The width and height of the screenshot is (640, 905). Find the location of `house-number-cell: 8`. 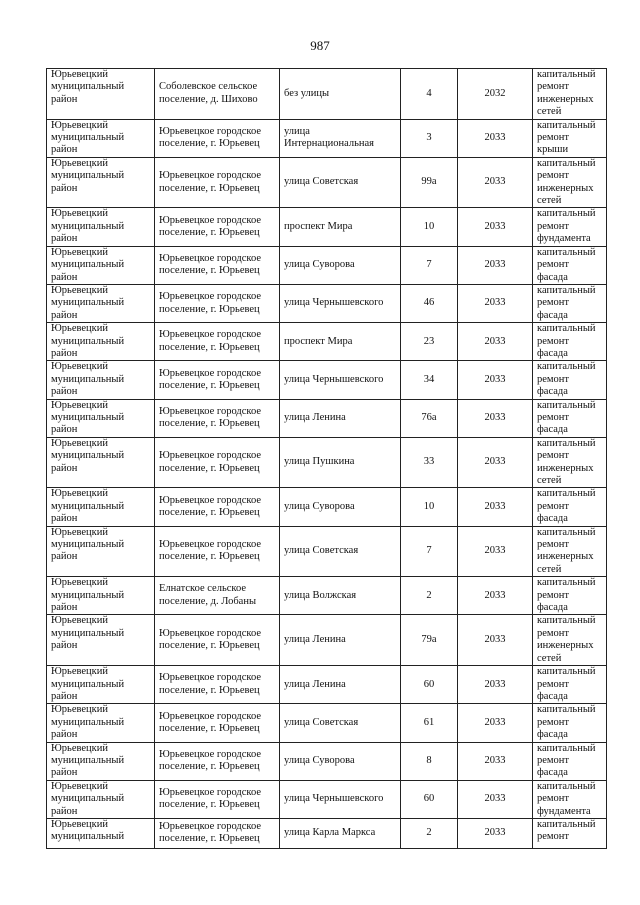

house-number-cell: 8 is located at coordinates (429, 761).